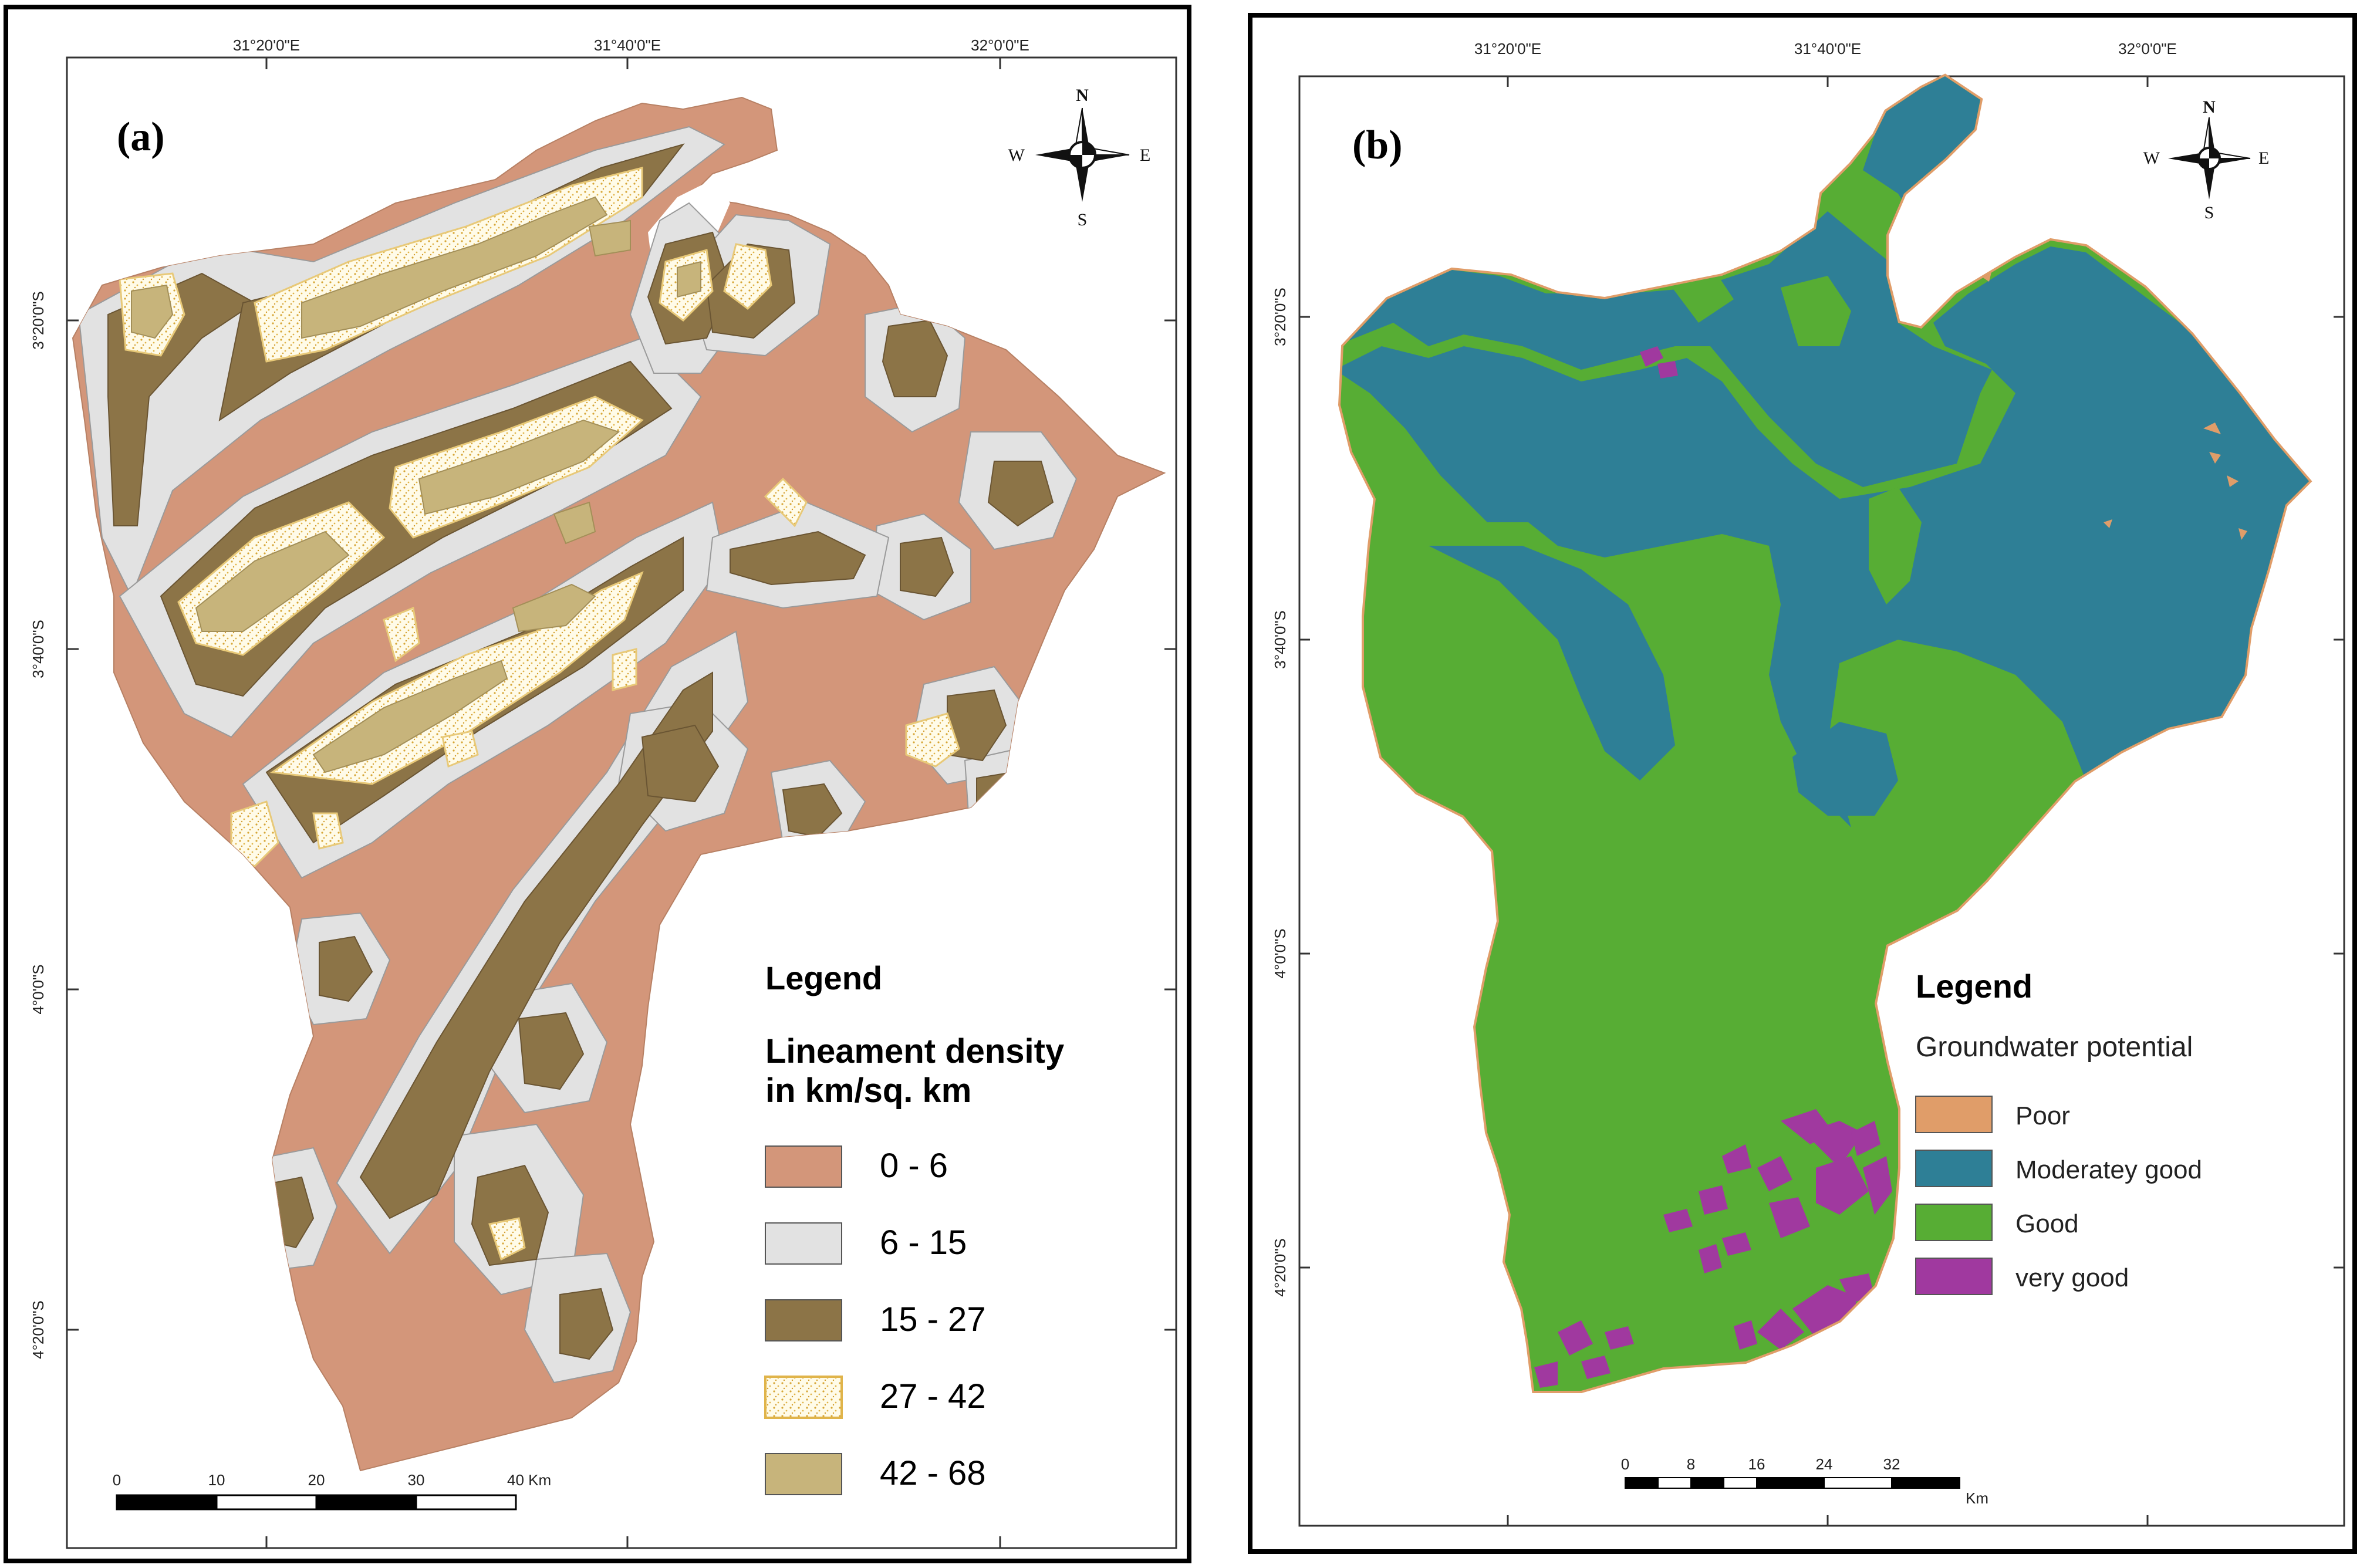 This screenshot has height=1568, width=2360. Describe the element at coordinates (2263, 158) in the screenshot. I see `map-b-compass-e: E` at that location.